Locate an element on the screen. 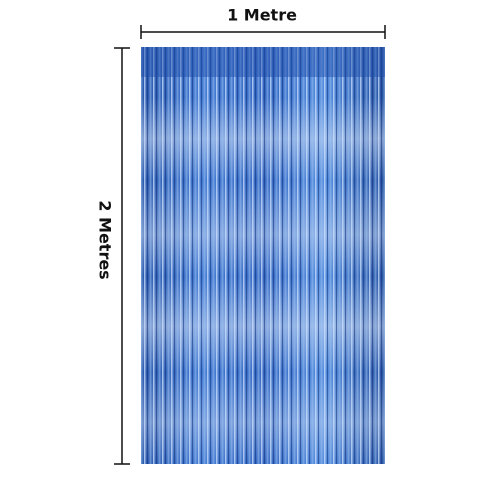 Image resolution: width=480 pixels, height=480 pixels. height-label: 2 Metres is located at coordinates (105, 239).